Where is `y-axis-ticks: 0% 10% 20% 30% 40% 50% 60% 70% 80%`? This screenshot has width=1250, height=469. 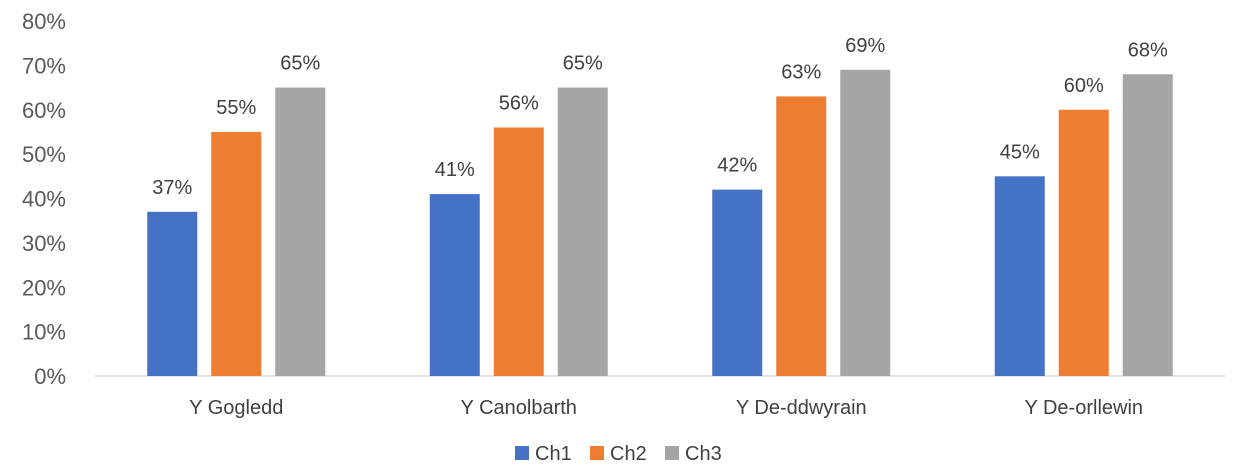 y-axis-ticks: 0% 10% 20% 30% 40% 50% 60% 70% 80% is located at coordinates (44, 199).